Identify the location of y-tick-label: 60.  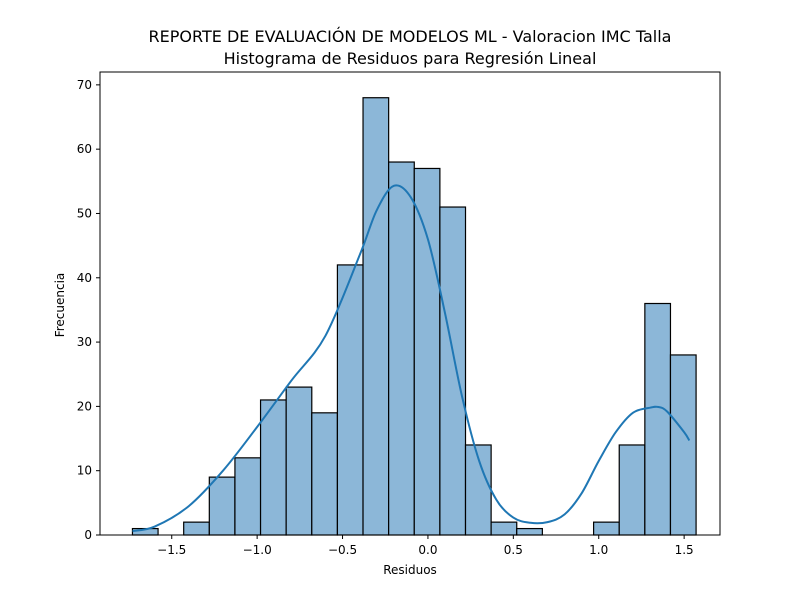
(84, 149).